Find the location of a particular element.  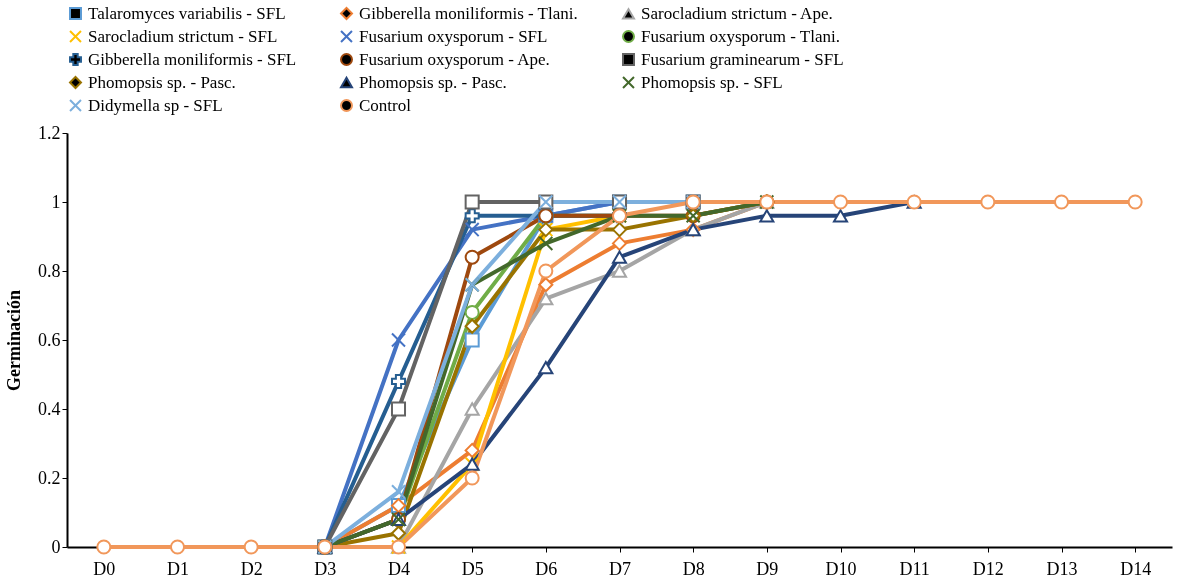

legend-label: Gibberella moniliformis - Tlani. is located at coordinates (468, 13).